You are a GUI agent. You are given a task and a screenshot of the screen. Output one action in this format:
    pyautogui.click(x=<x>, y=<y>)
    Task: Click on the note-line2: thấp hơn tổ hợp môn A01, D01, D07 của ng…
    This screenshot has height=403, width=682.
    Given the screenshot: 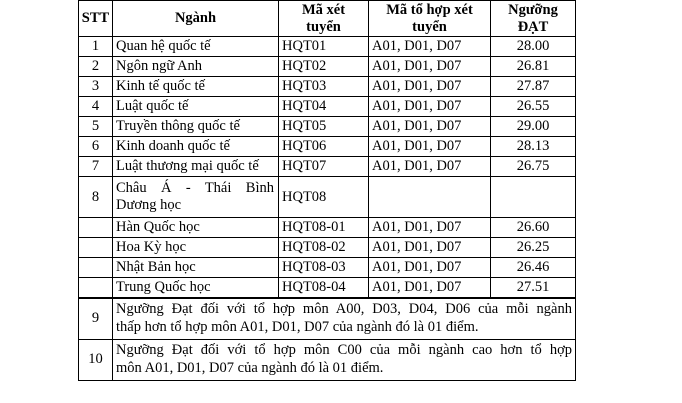 What is the action you would take?
    pyautogui.click(x=297, y=326)
    